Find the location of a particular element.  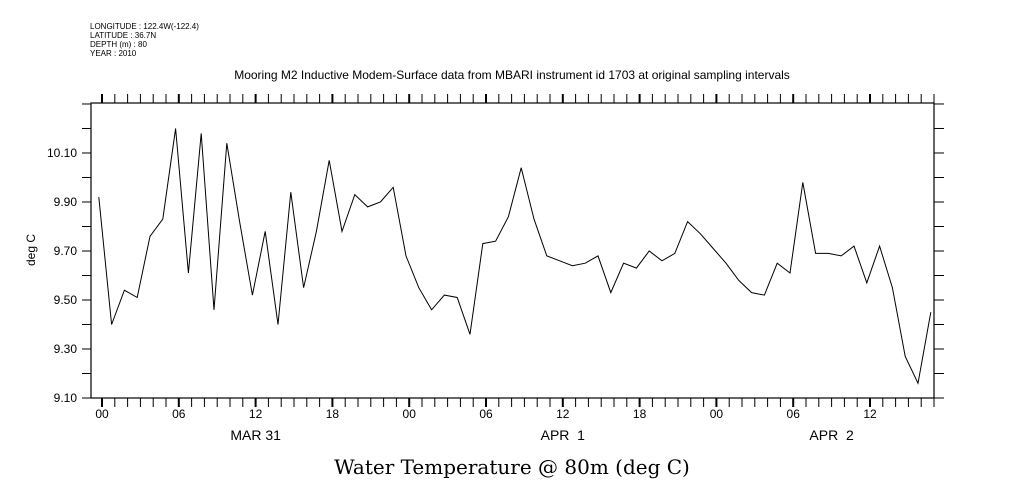

date-label: MAR 31 is located at coordinates (255, 435).